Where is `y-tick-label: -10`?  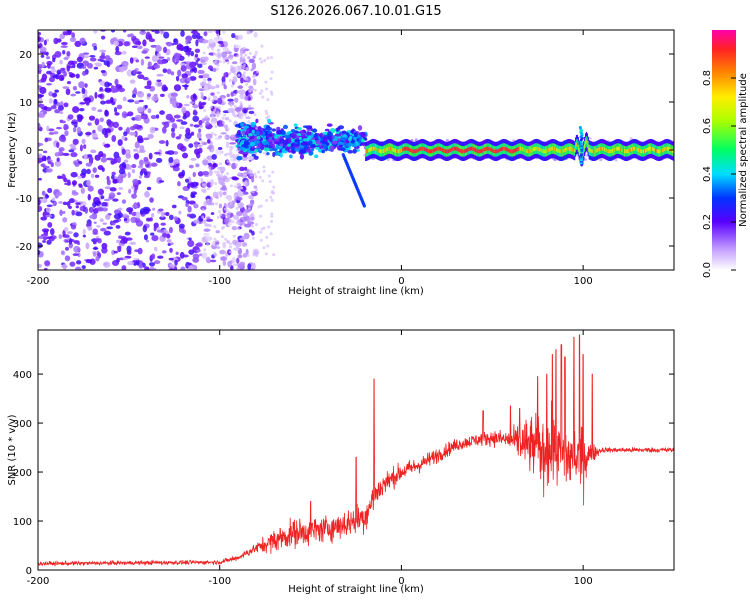
y-tick-label: -10 is located at coordinates (24, 199).